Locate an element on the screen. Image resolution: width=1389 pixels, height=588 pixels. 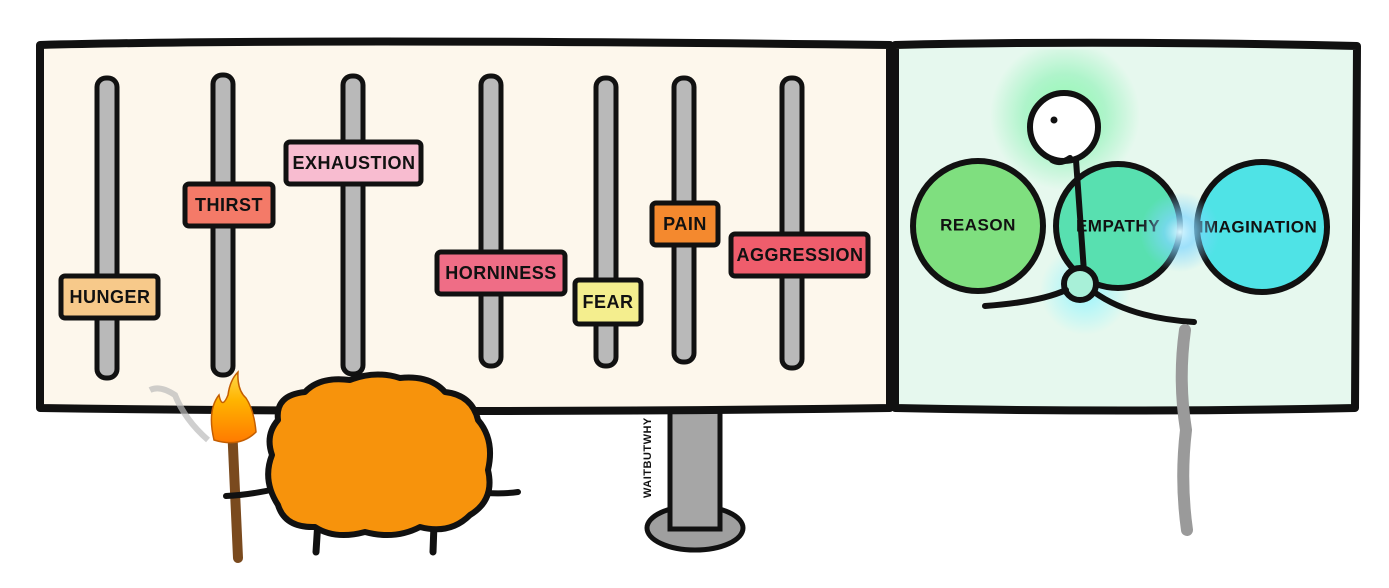
reason-label: REASON is located at coordinates (978, 225).